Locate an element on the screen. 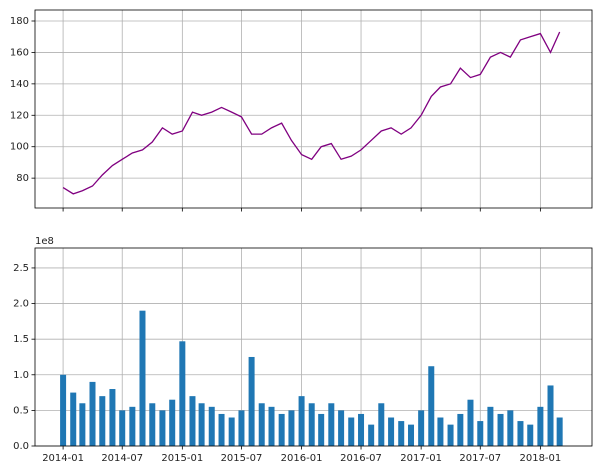 This screenshot has height=469, width=601. x-tick-label: 2015-07 is located at coordinates (242, 458).